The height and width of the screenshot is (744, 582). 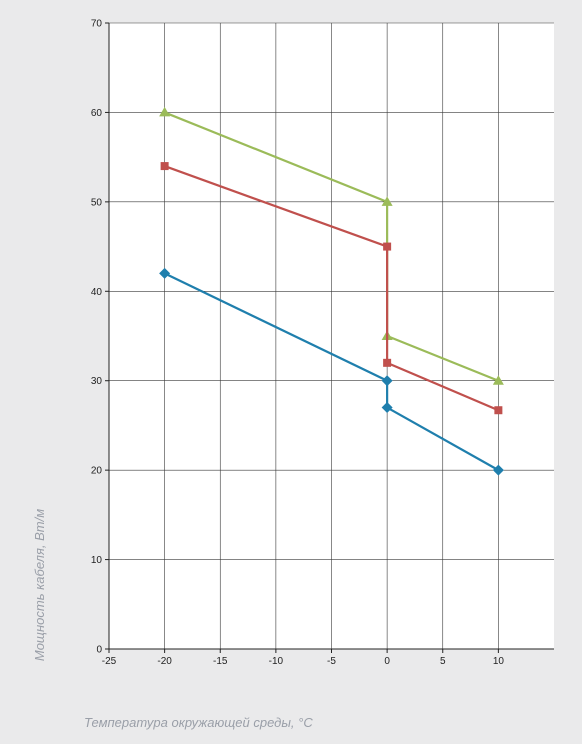 I want to click on y-tick-label: 60, so click(x=97, y=113).